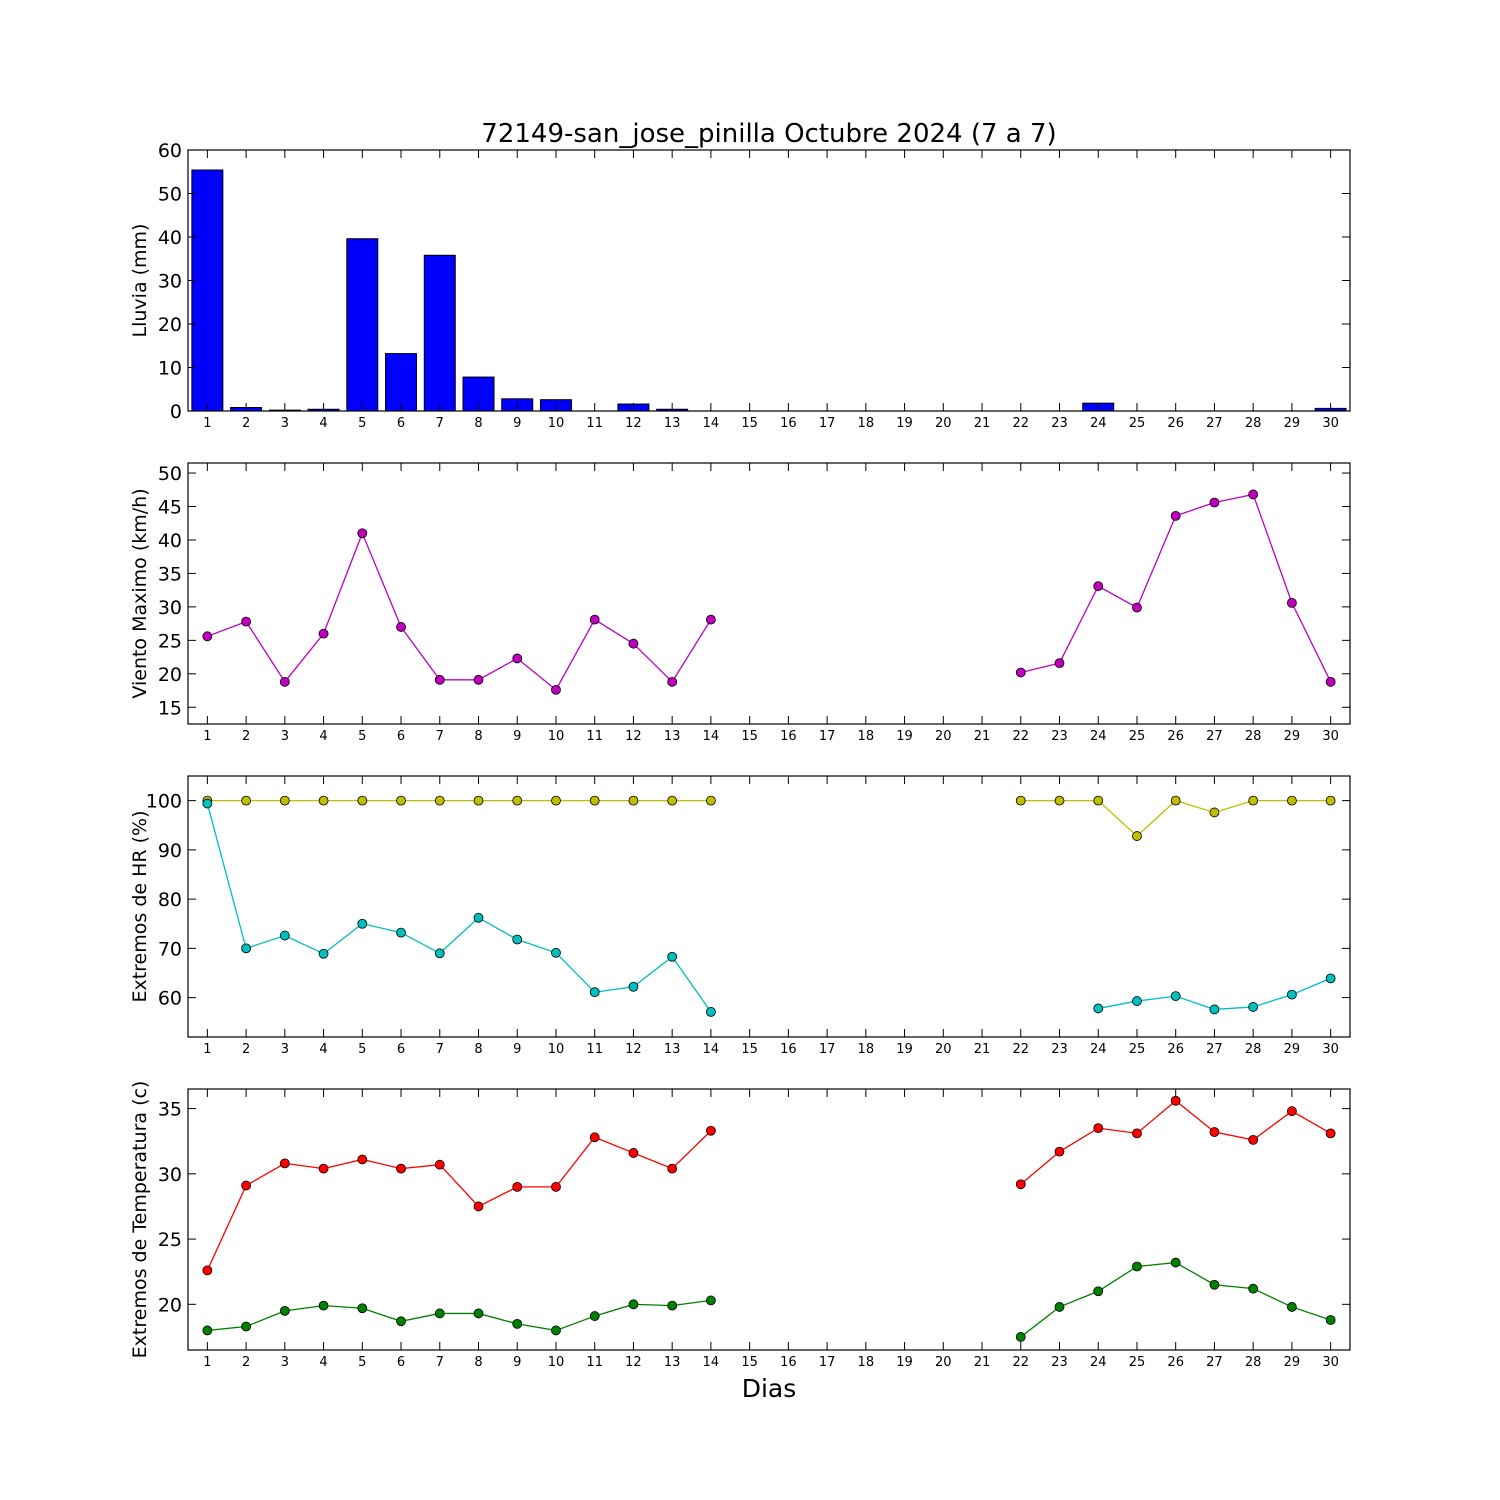 This screenshot has height=1500, width=1500. Describe the element at coordinates (170, 708) in the screenshot. I see `y-tick-label: 15` at that location.